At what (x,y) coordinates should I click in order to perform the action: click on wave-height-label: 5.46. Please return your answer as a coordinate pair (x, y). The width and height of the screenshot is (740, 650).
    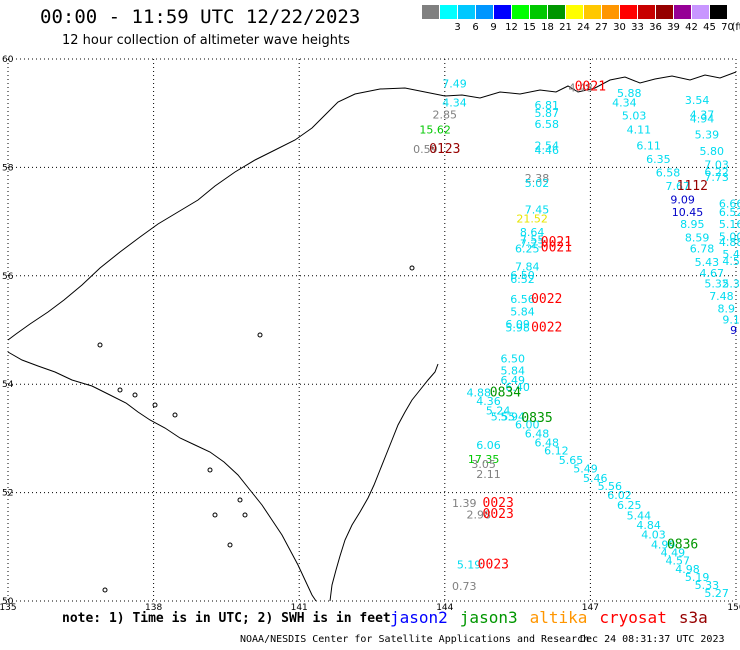
    Looking at the image, I should click on (595, 478).